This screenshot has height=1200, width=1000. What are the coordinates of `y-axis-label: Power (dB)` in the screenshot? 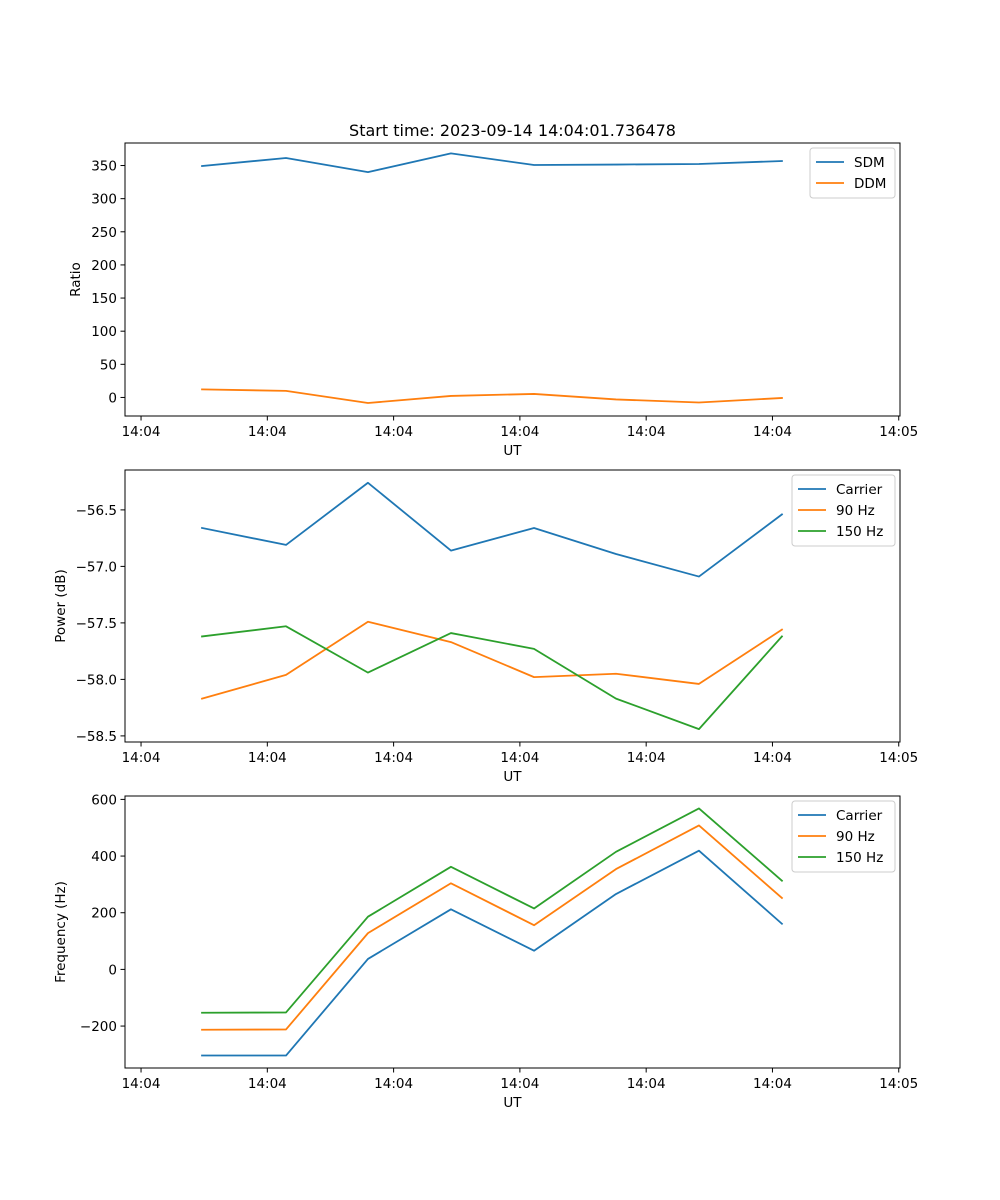 It's located at (61, 605).